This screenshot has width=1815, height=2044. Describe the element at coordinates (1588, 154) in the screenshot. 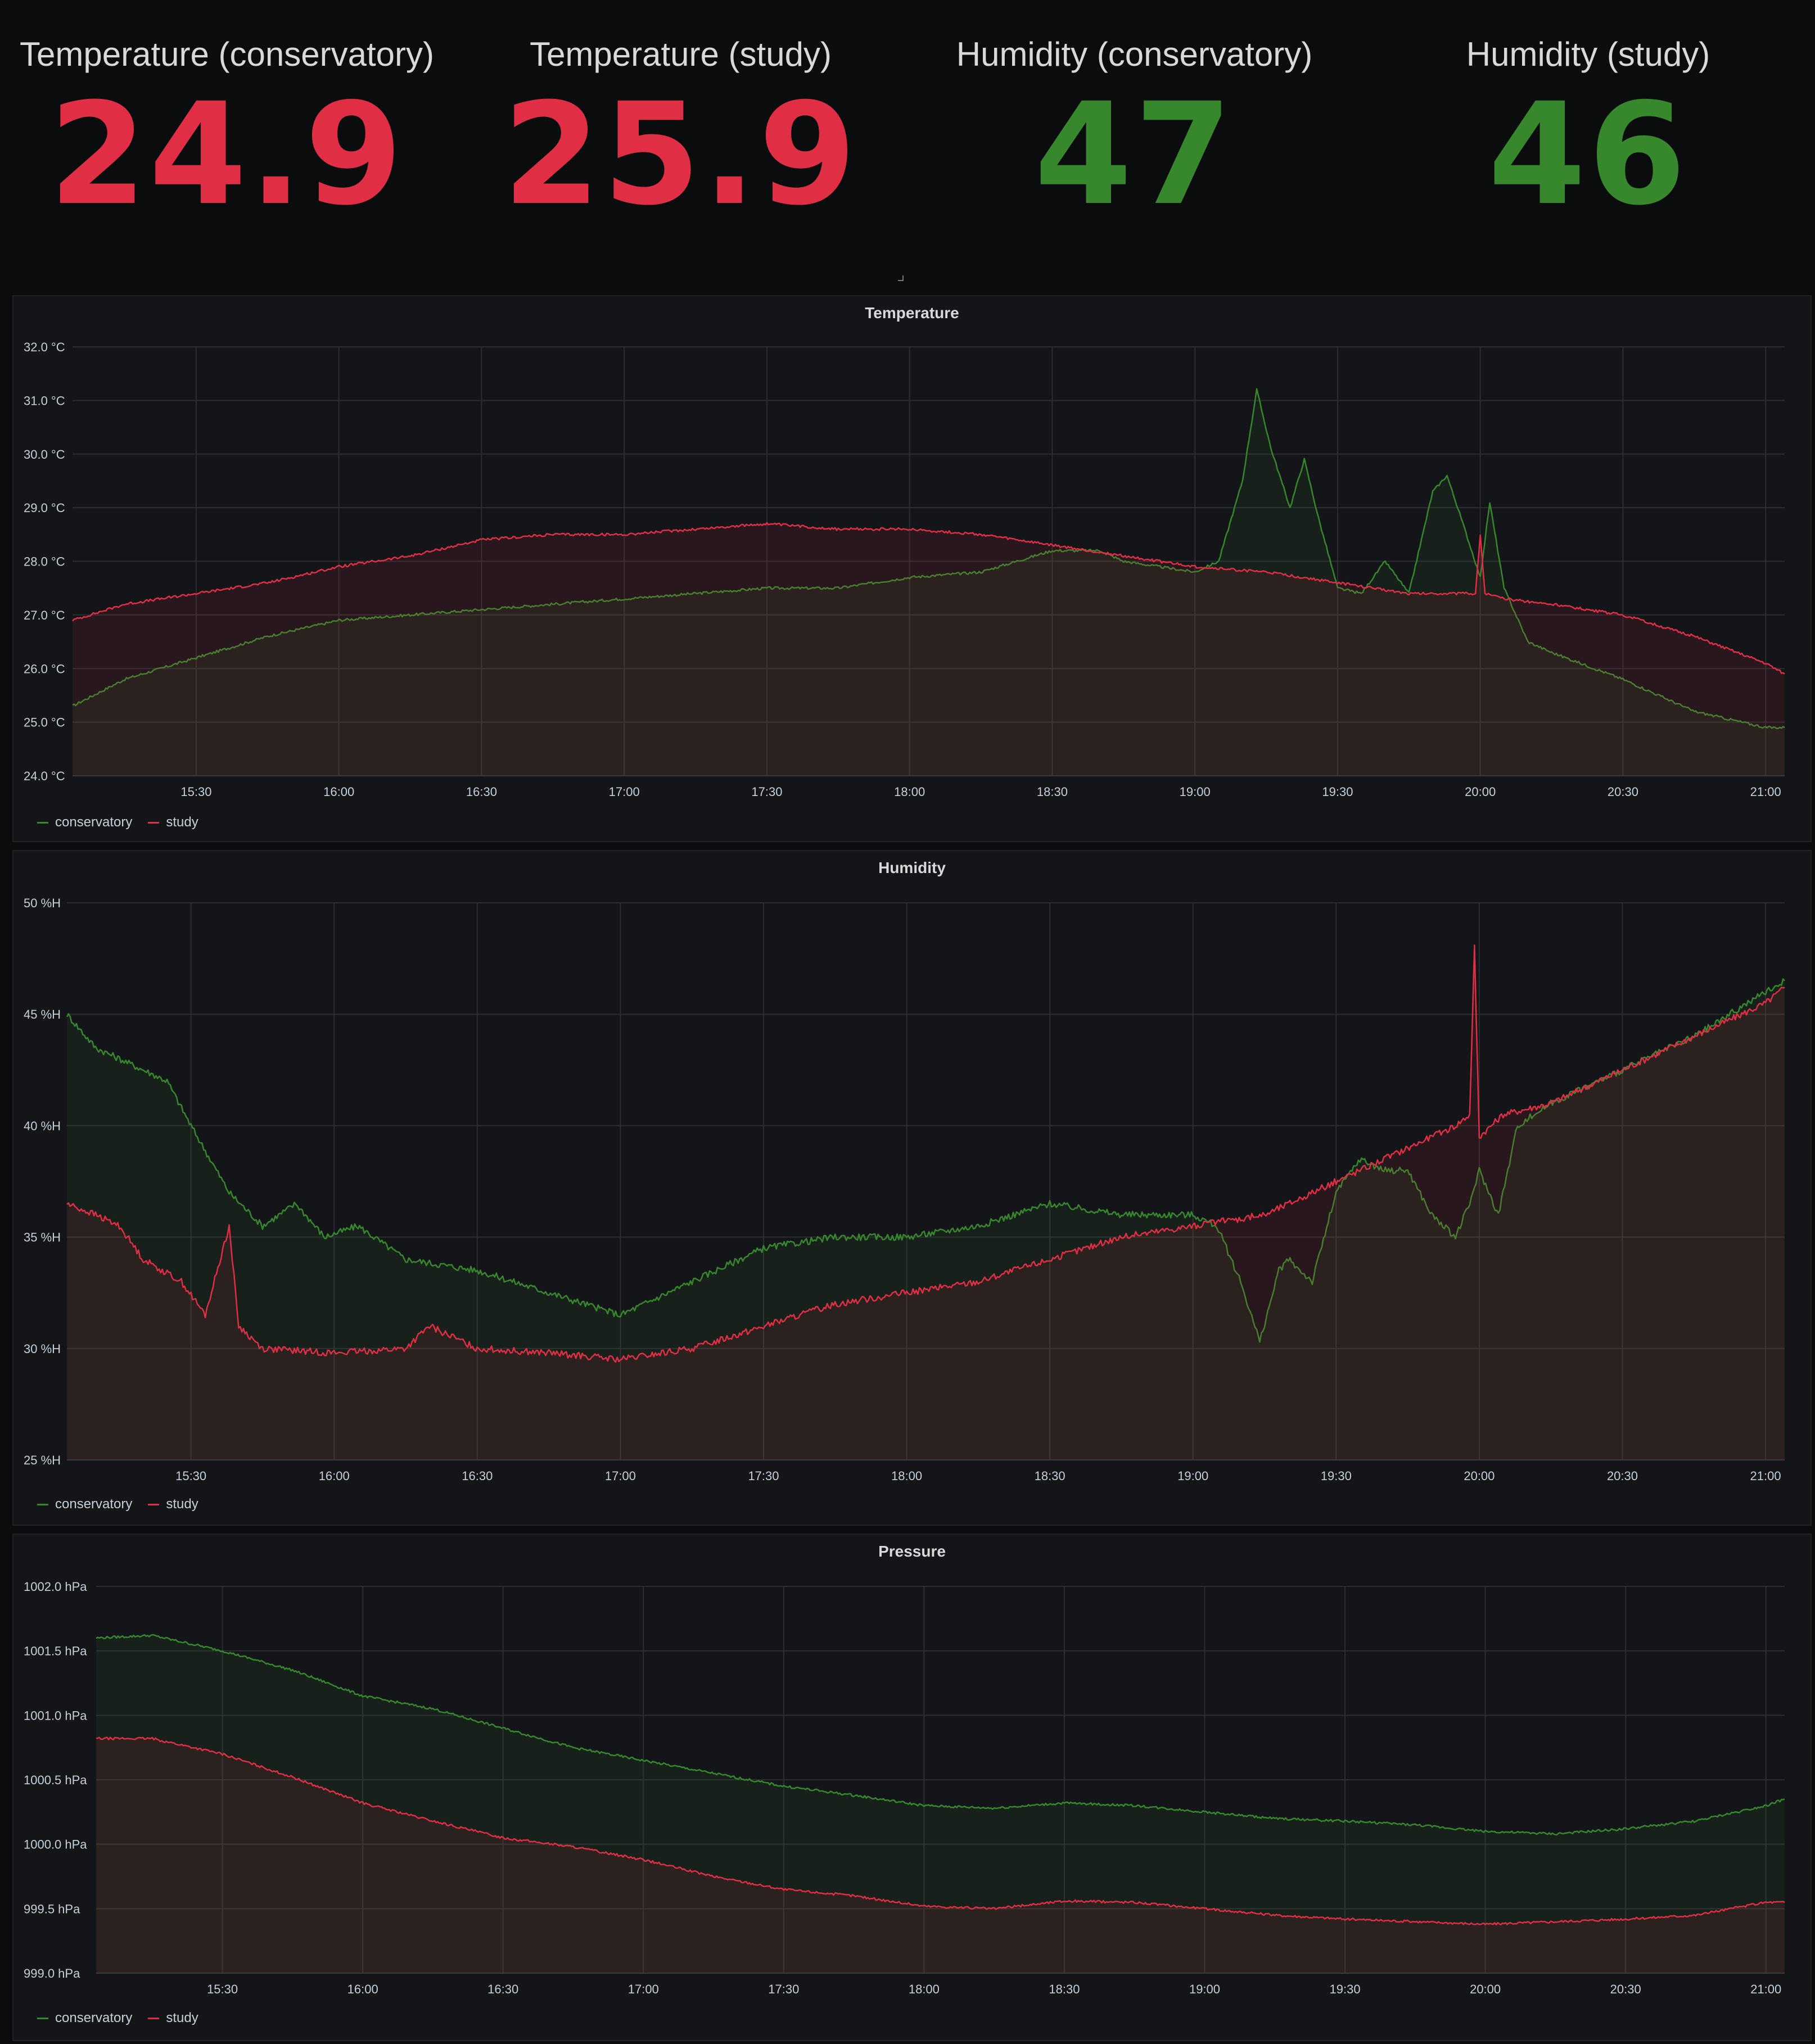

I see `stat-value: 46` at that location.